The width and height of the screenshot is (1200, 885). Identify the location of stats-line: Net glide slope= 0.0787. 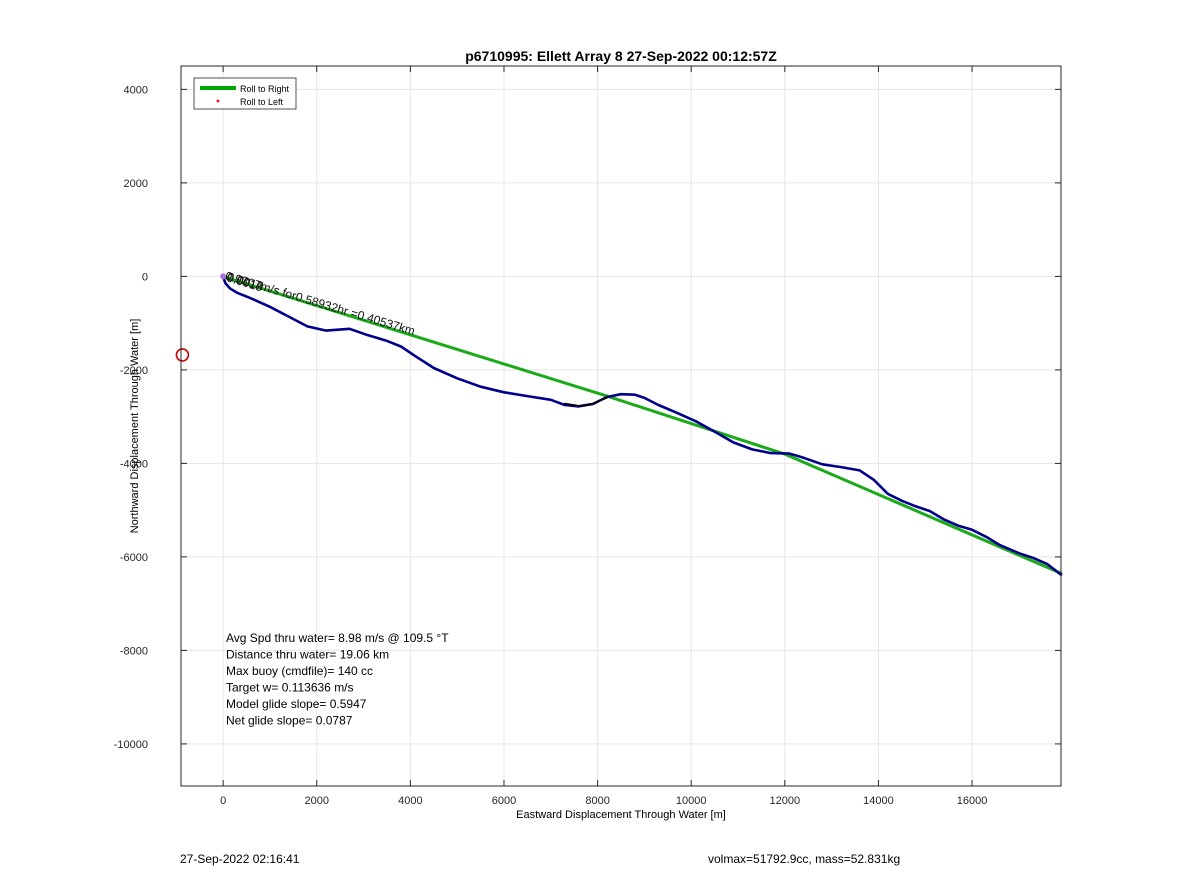
(289, 721).